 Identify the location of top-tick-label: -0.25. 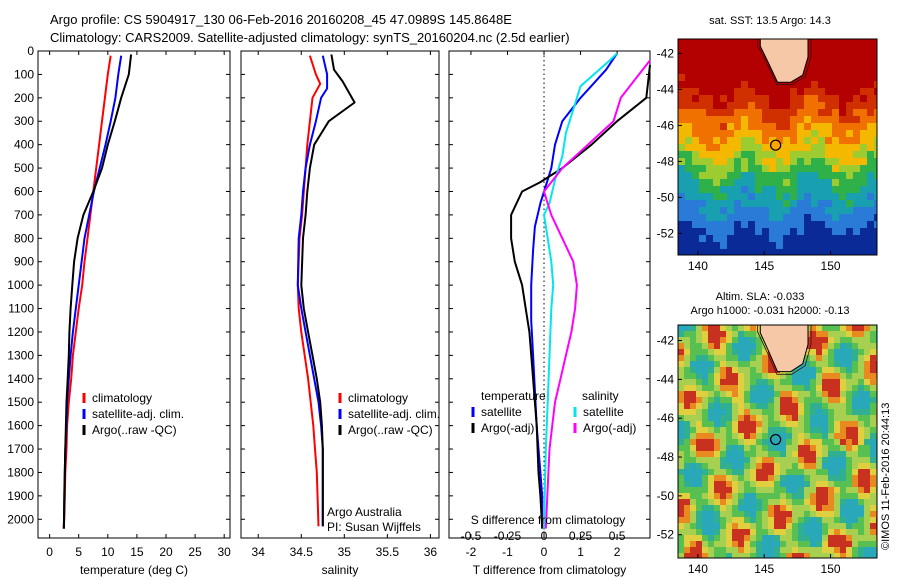
(508, 536).